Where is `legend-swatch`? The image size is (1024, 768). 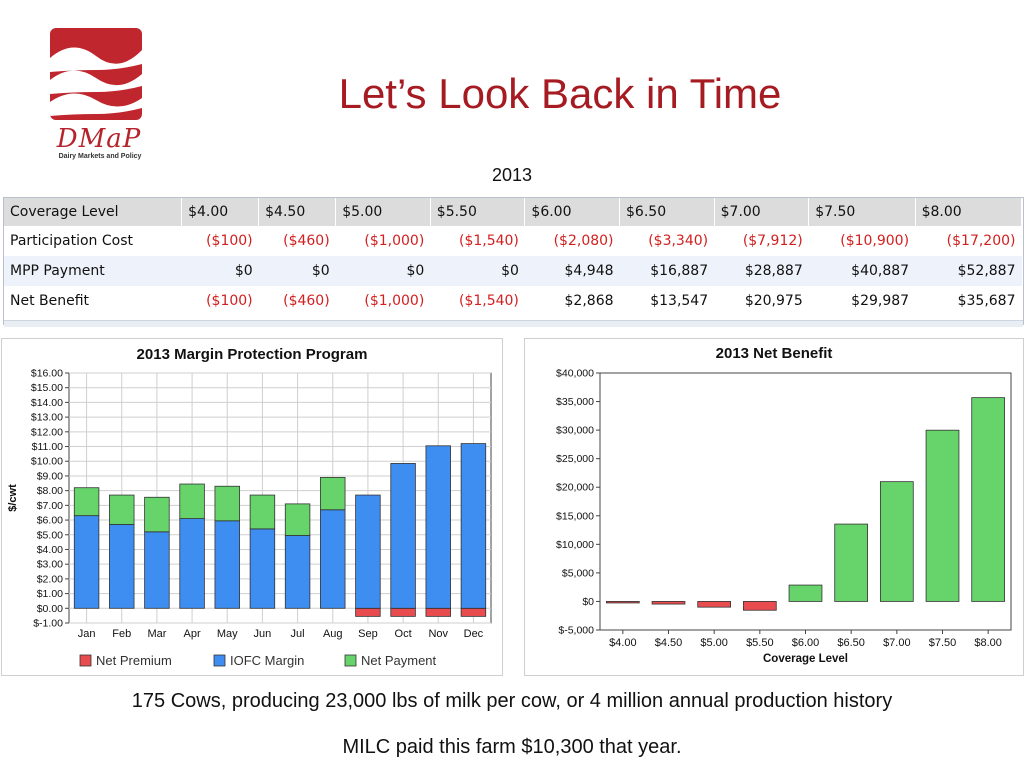 legend-swatch is located at coordinates (85, 660).